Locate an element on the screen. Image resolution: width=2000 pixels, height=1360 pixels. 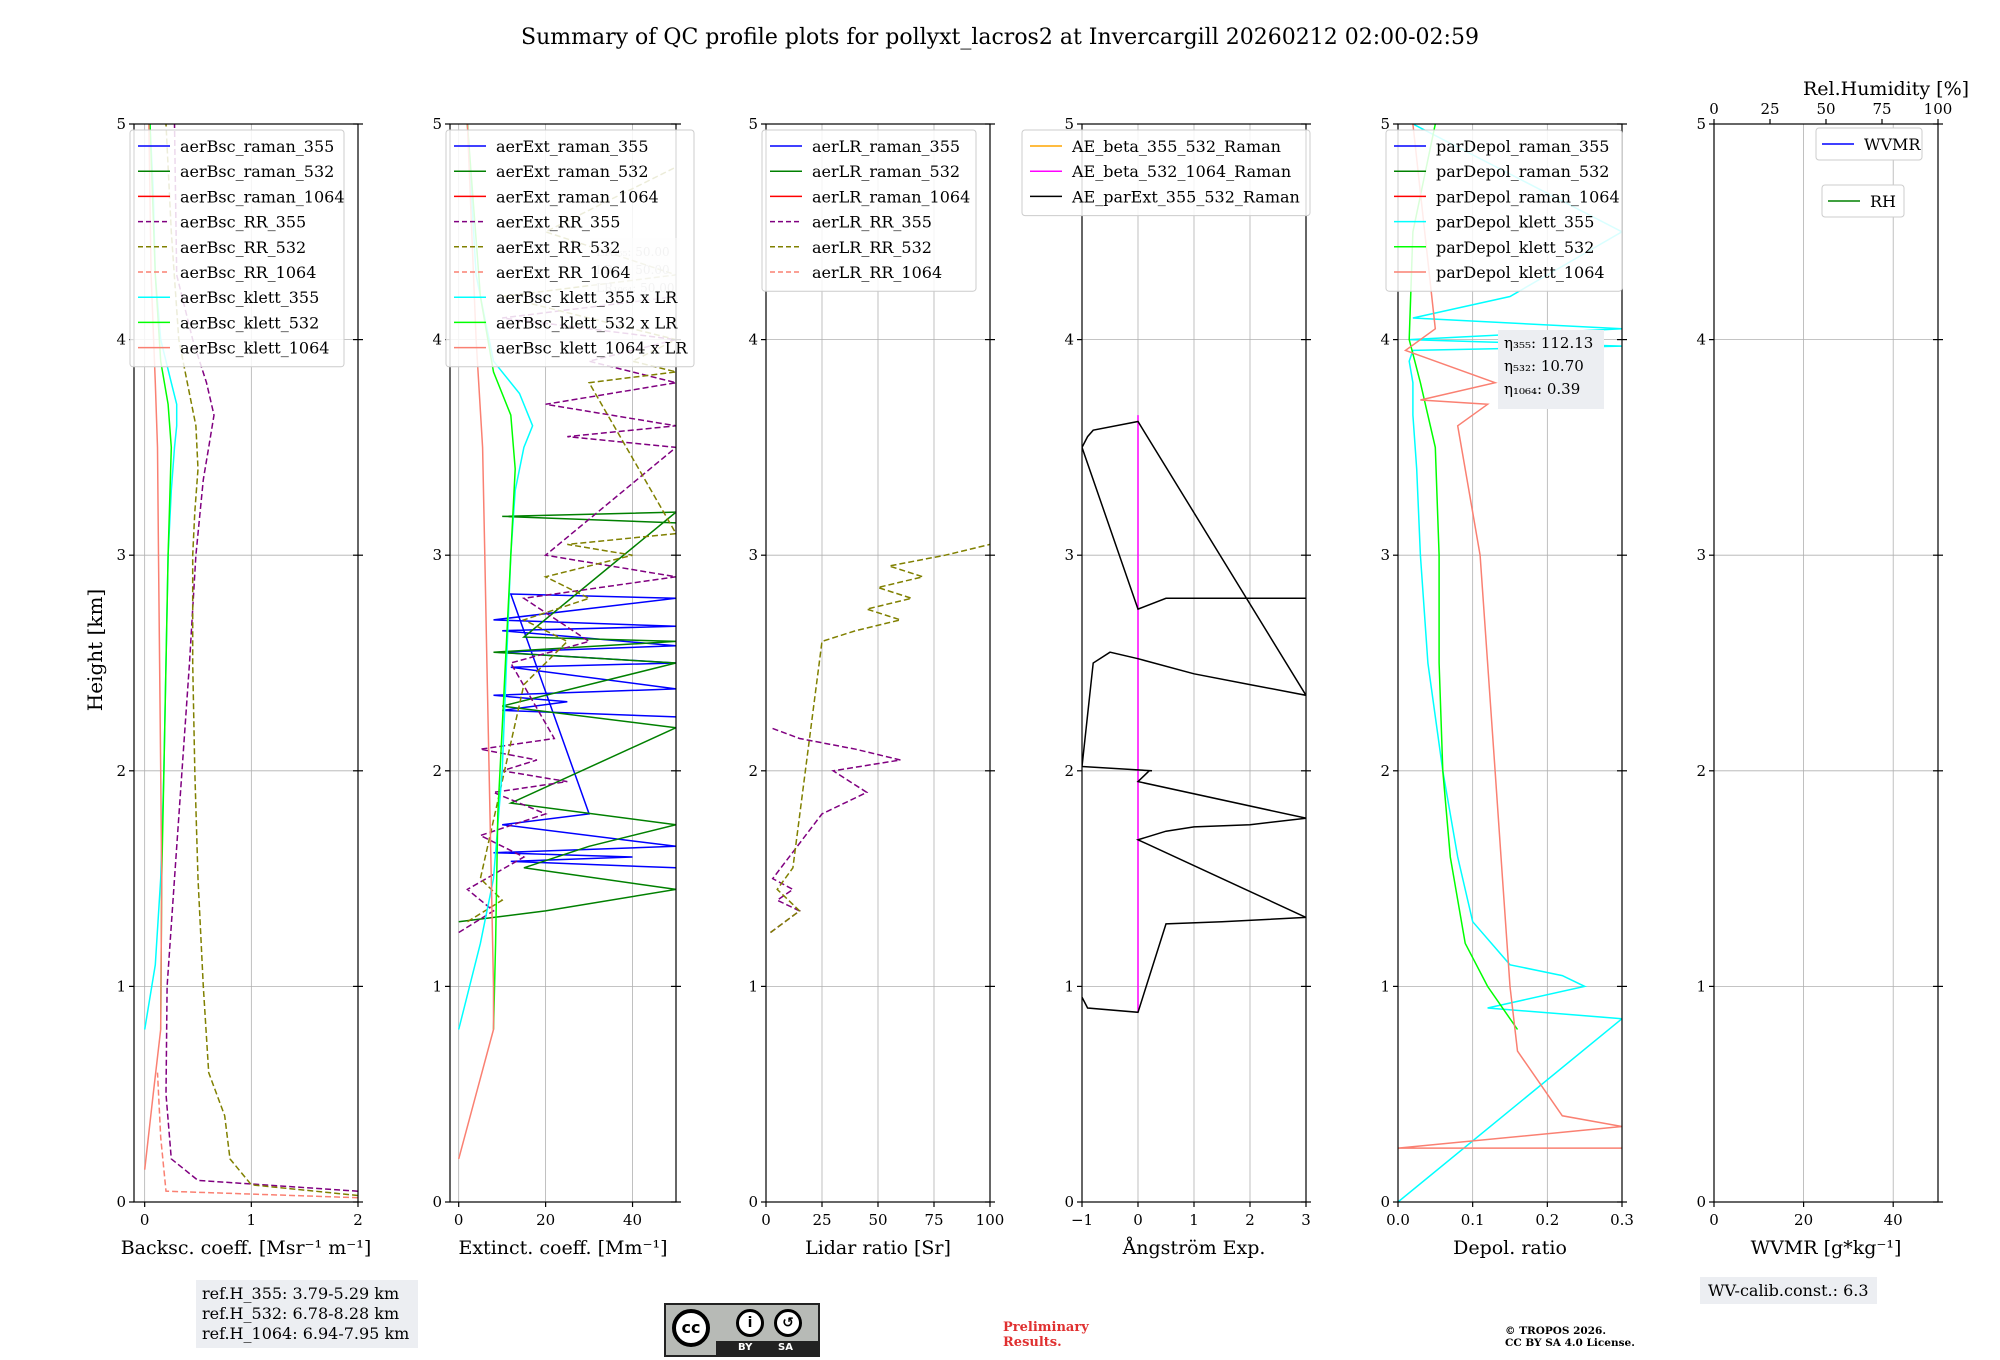
legend-label: aerBsc_klett_1064 x LR is located at coordinates (592, 348).